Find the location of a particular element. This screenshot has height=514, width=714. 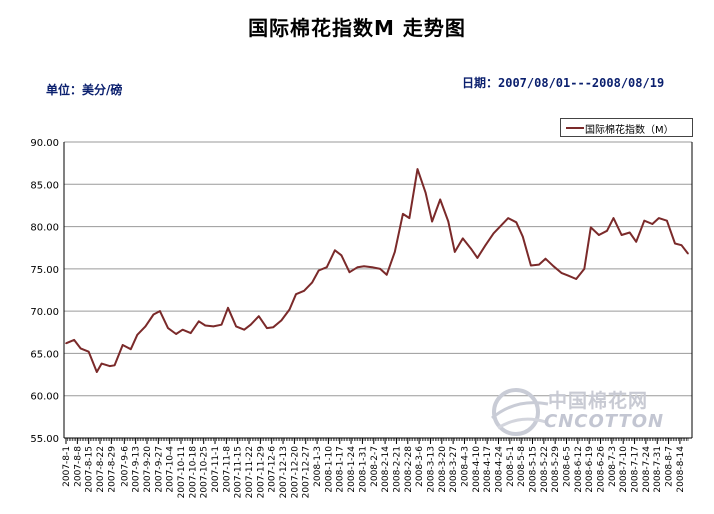

x-tick-label: 2008-5-8 is located at coordinates (522, 466).